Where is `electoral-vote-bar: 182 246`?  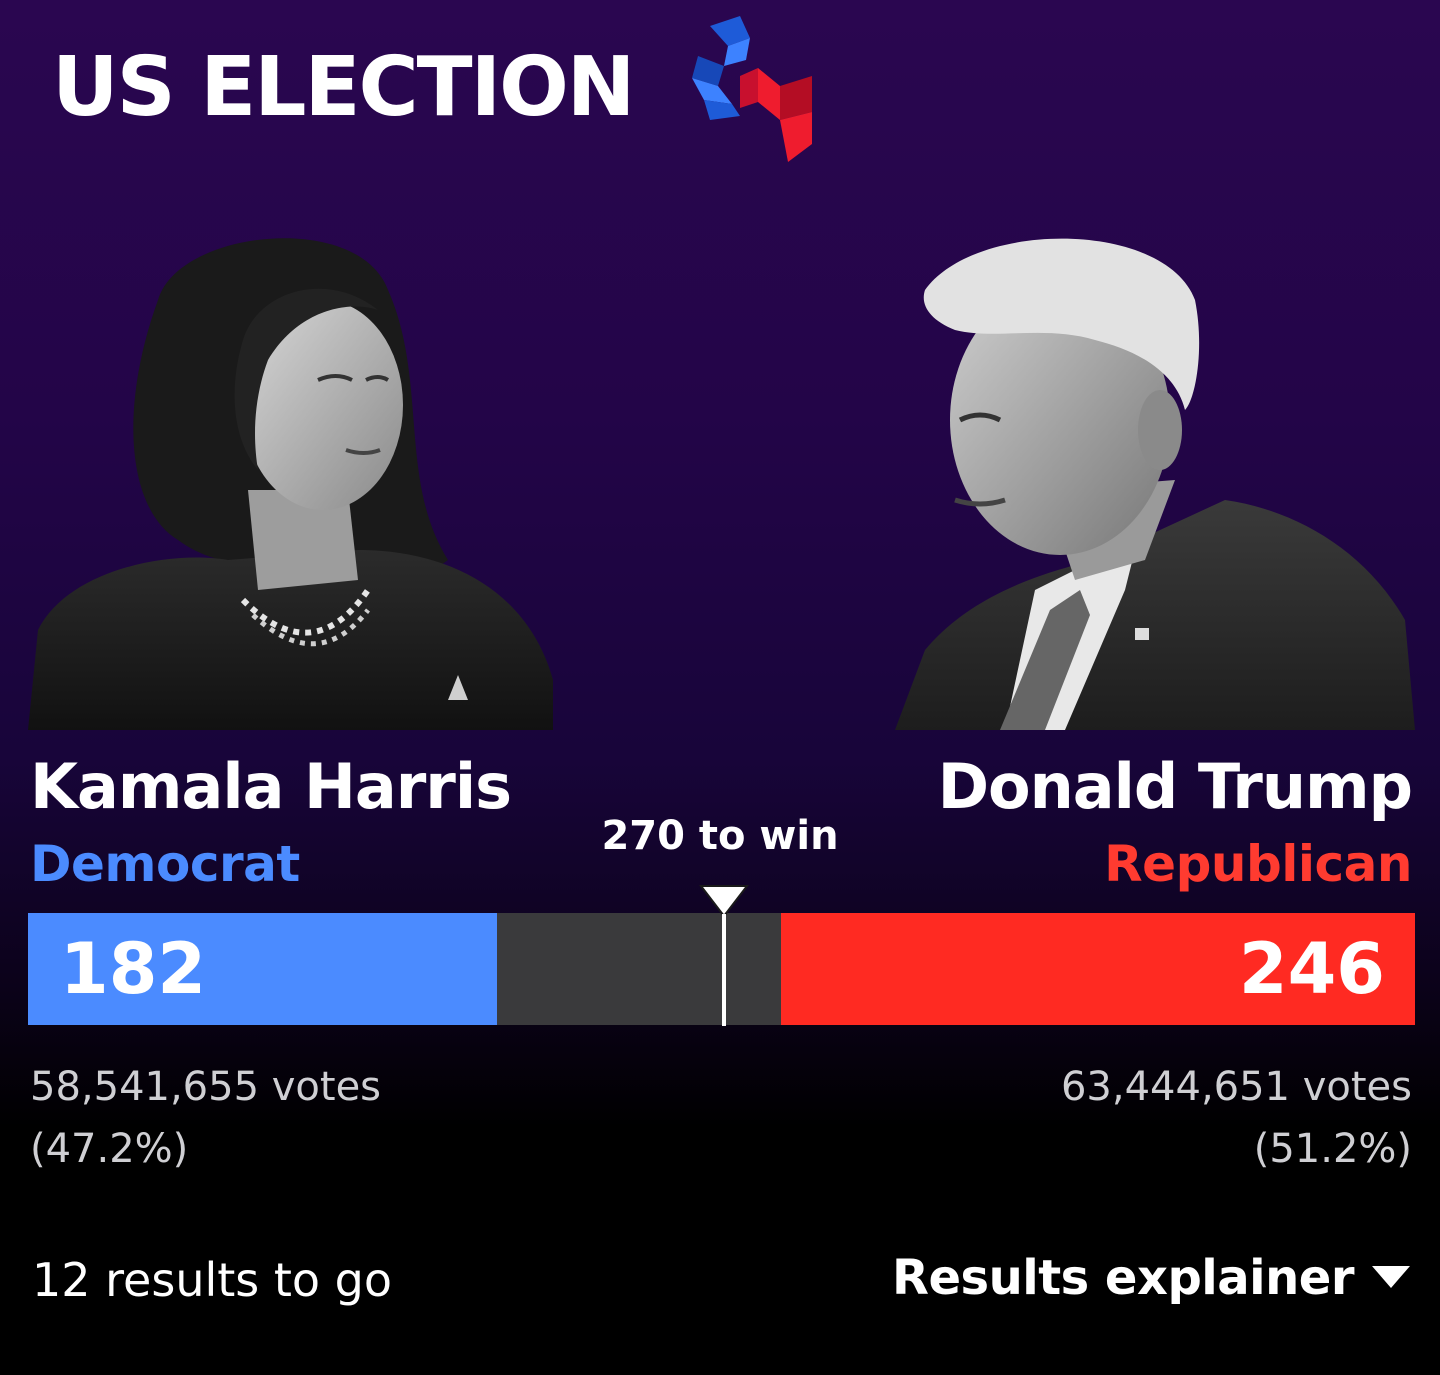 electoral-vote-bar: 182 246 is located at coordinates (721, 969).